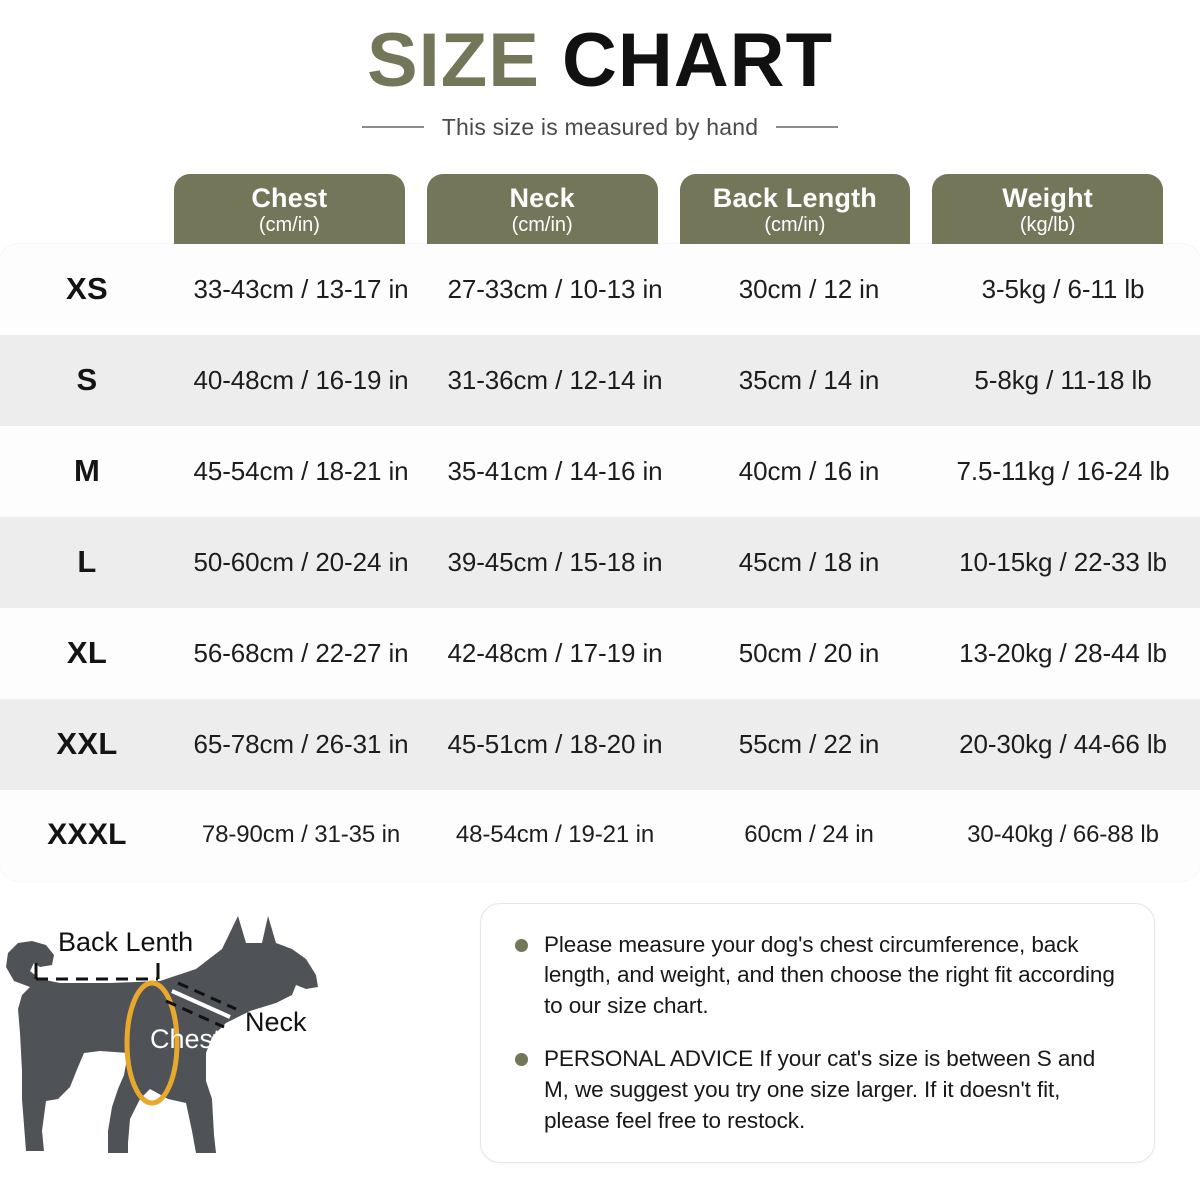  Describe the element at coordinates (555, 288) in the screenshot. I see `row-neck-value: 27-33cm / 10-13 in` at that location.